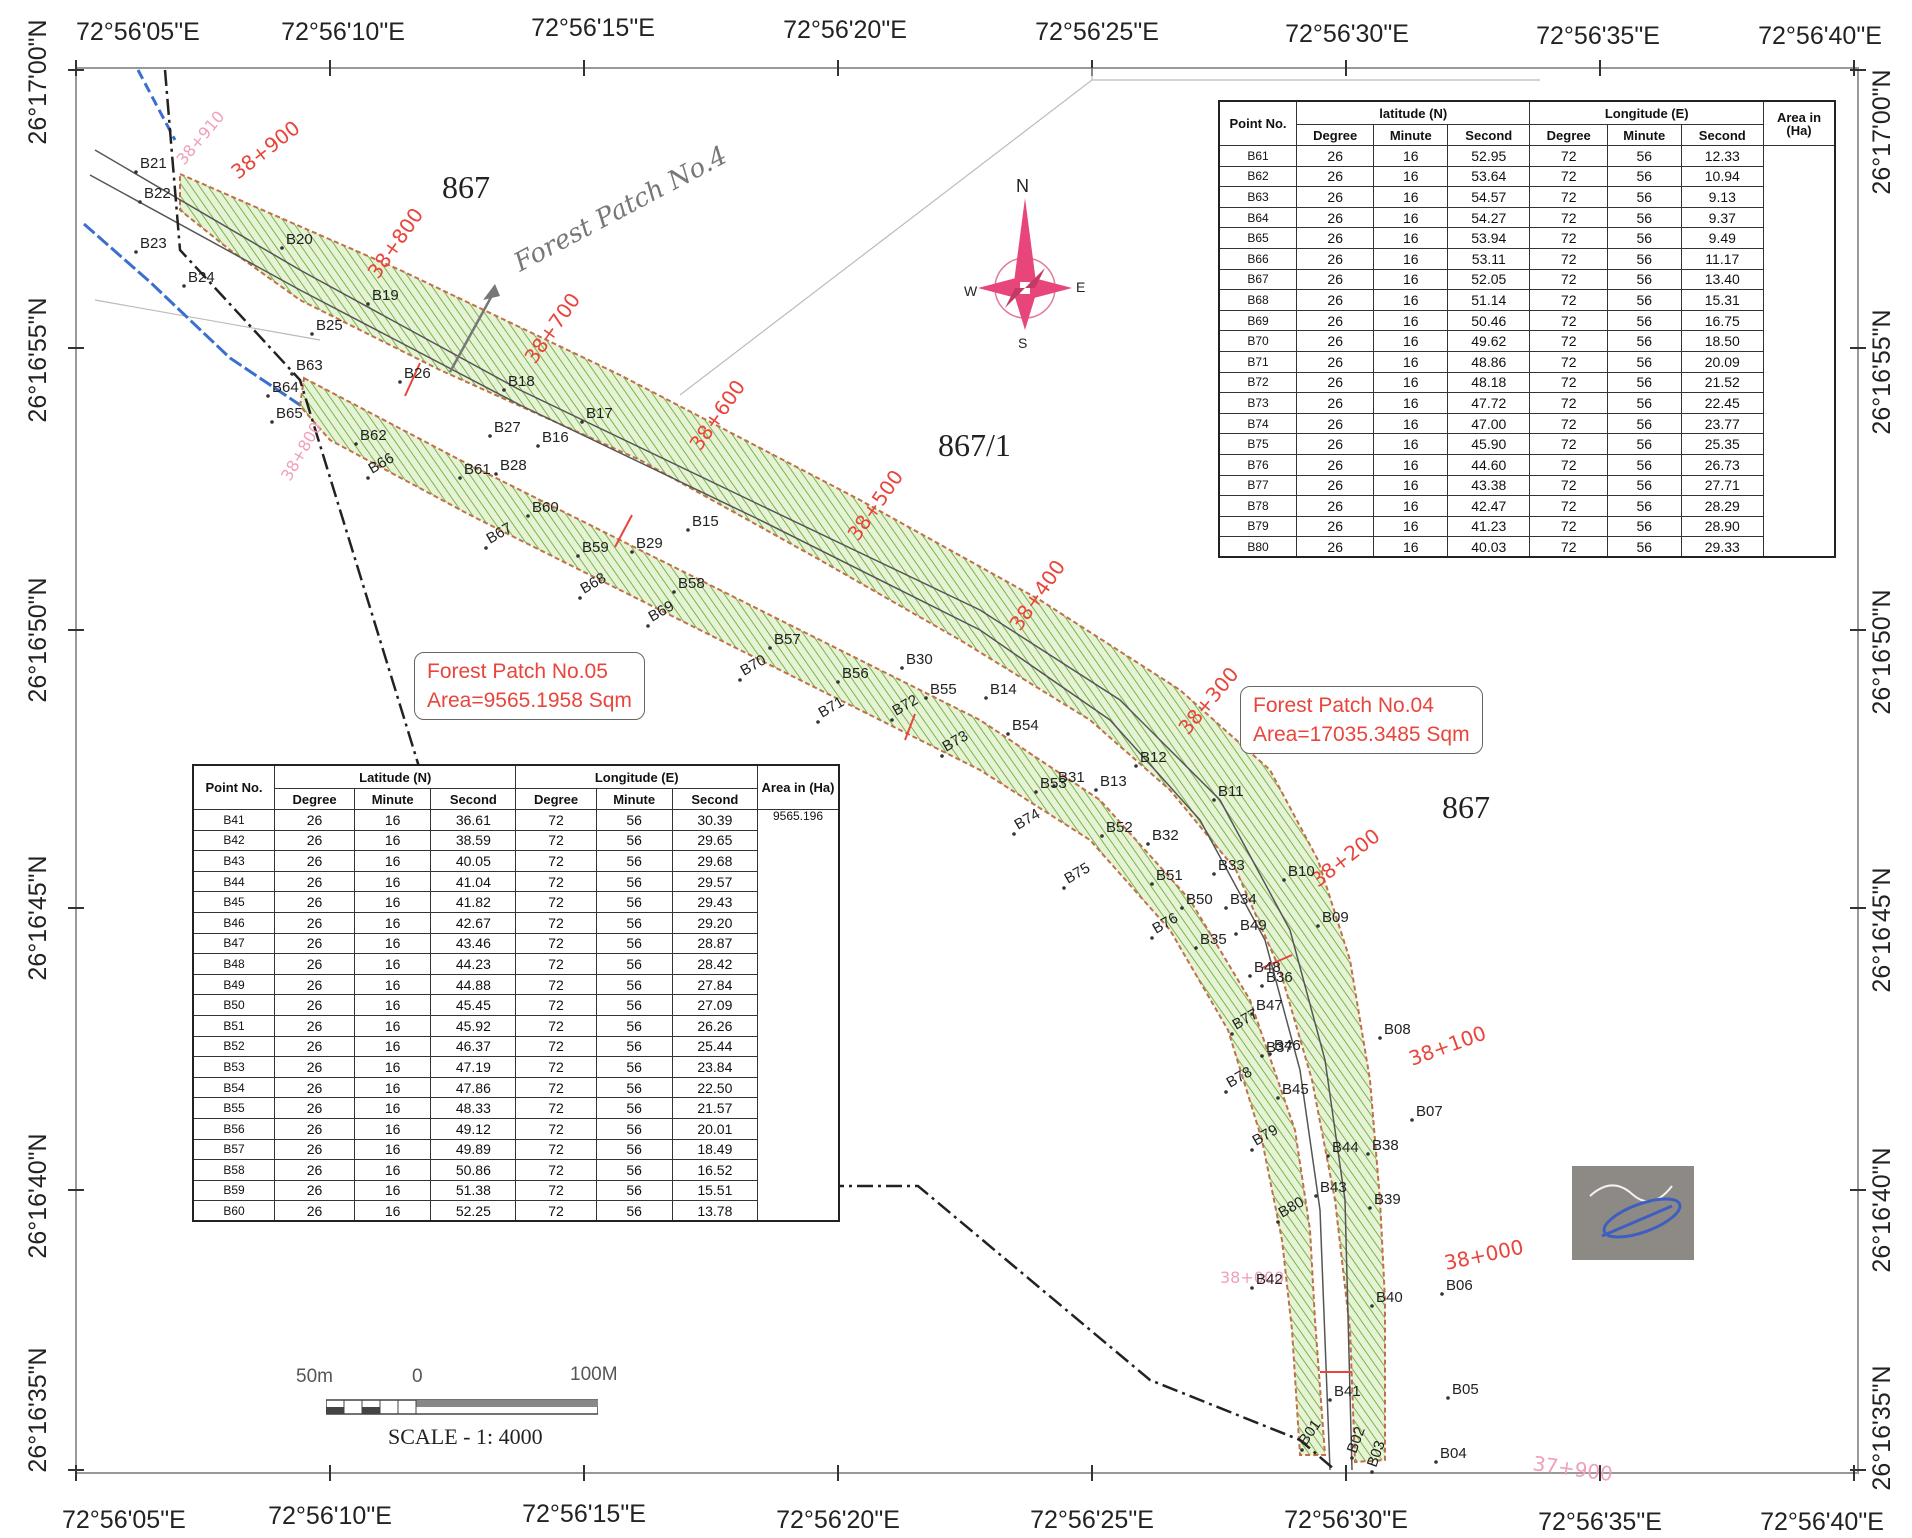 The height and width of the screenshot is (1538, 1912). What do you see at coordinates (314, 1376) in the screenshot?
I see `scale-50m: 50m` at bounding box center [314, 1376].